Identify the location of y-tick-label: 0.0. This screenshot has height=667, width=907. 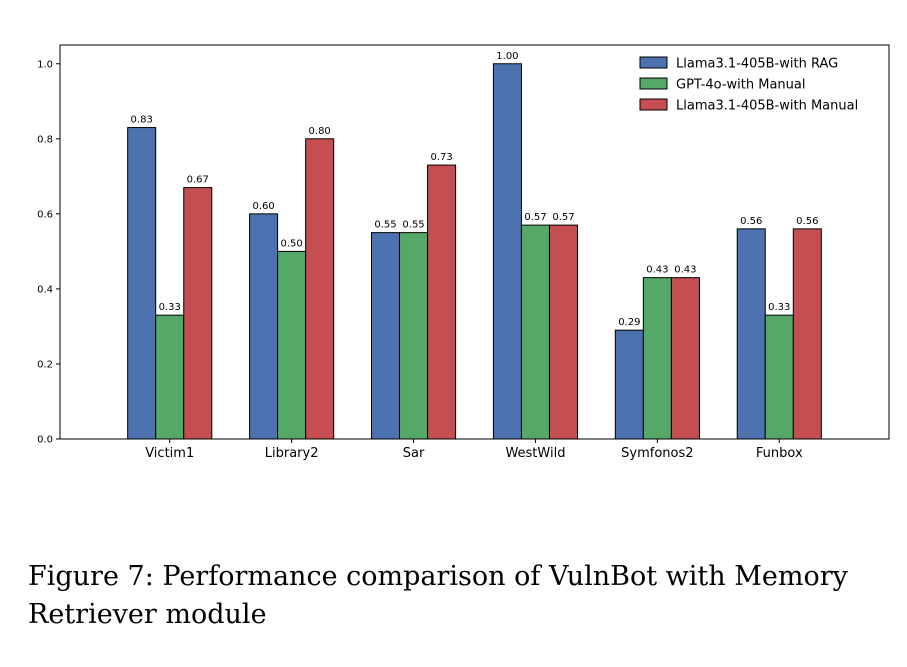
(45, 440).